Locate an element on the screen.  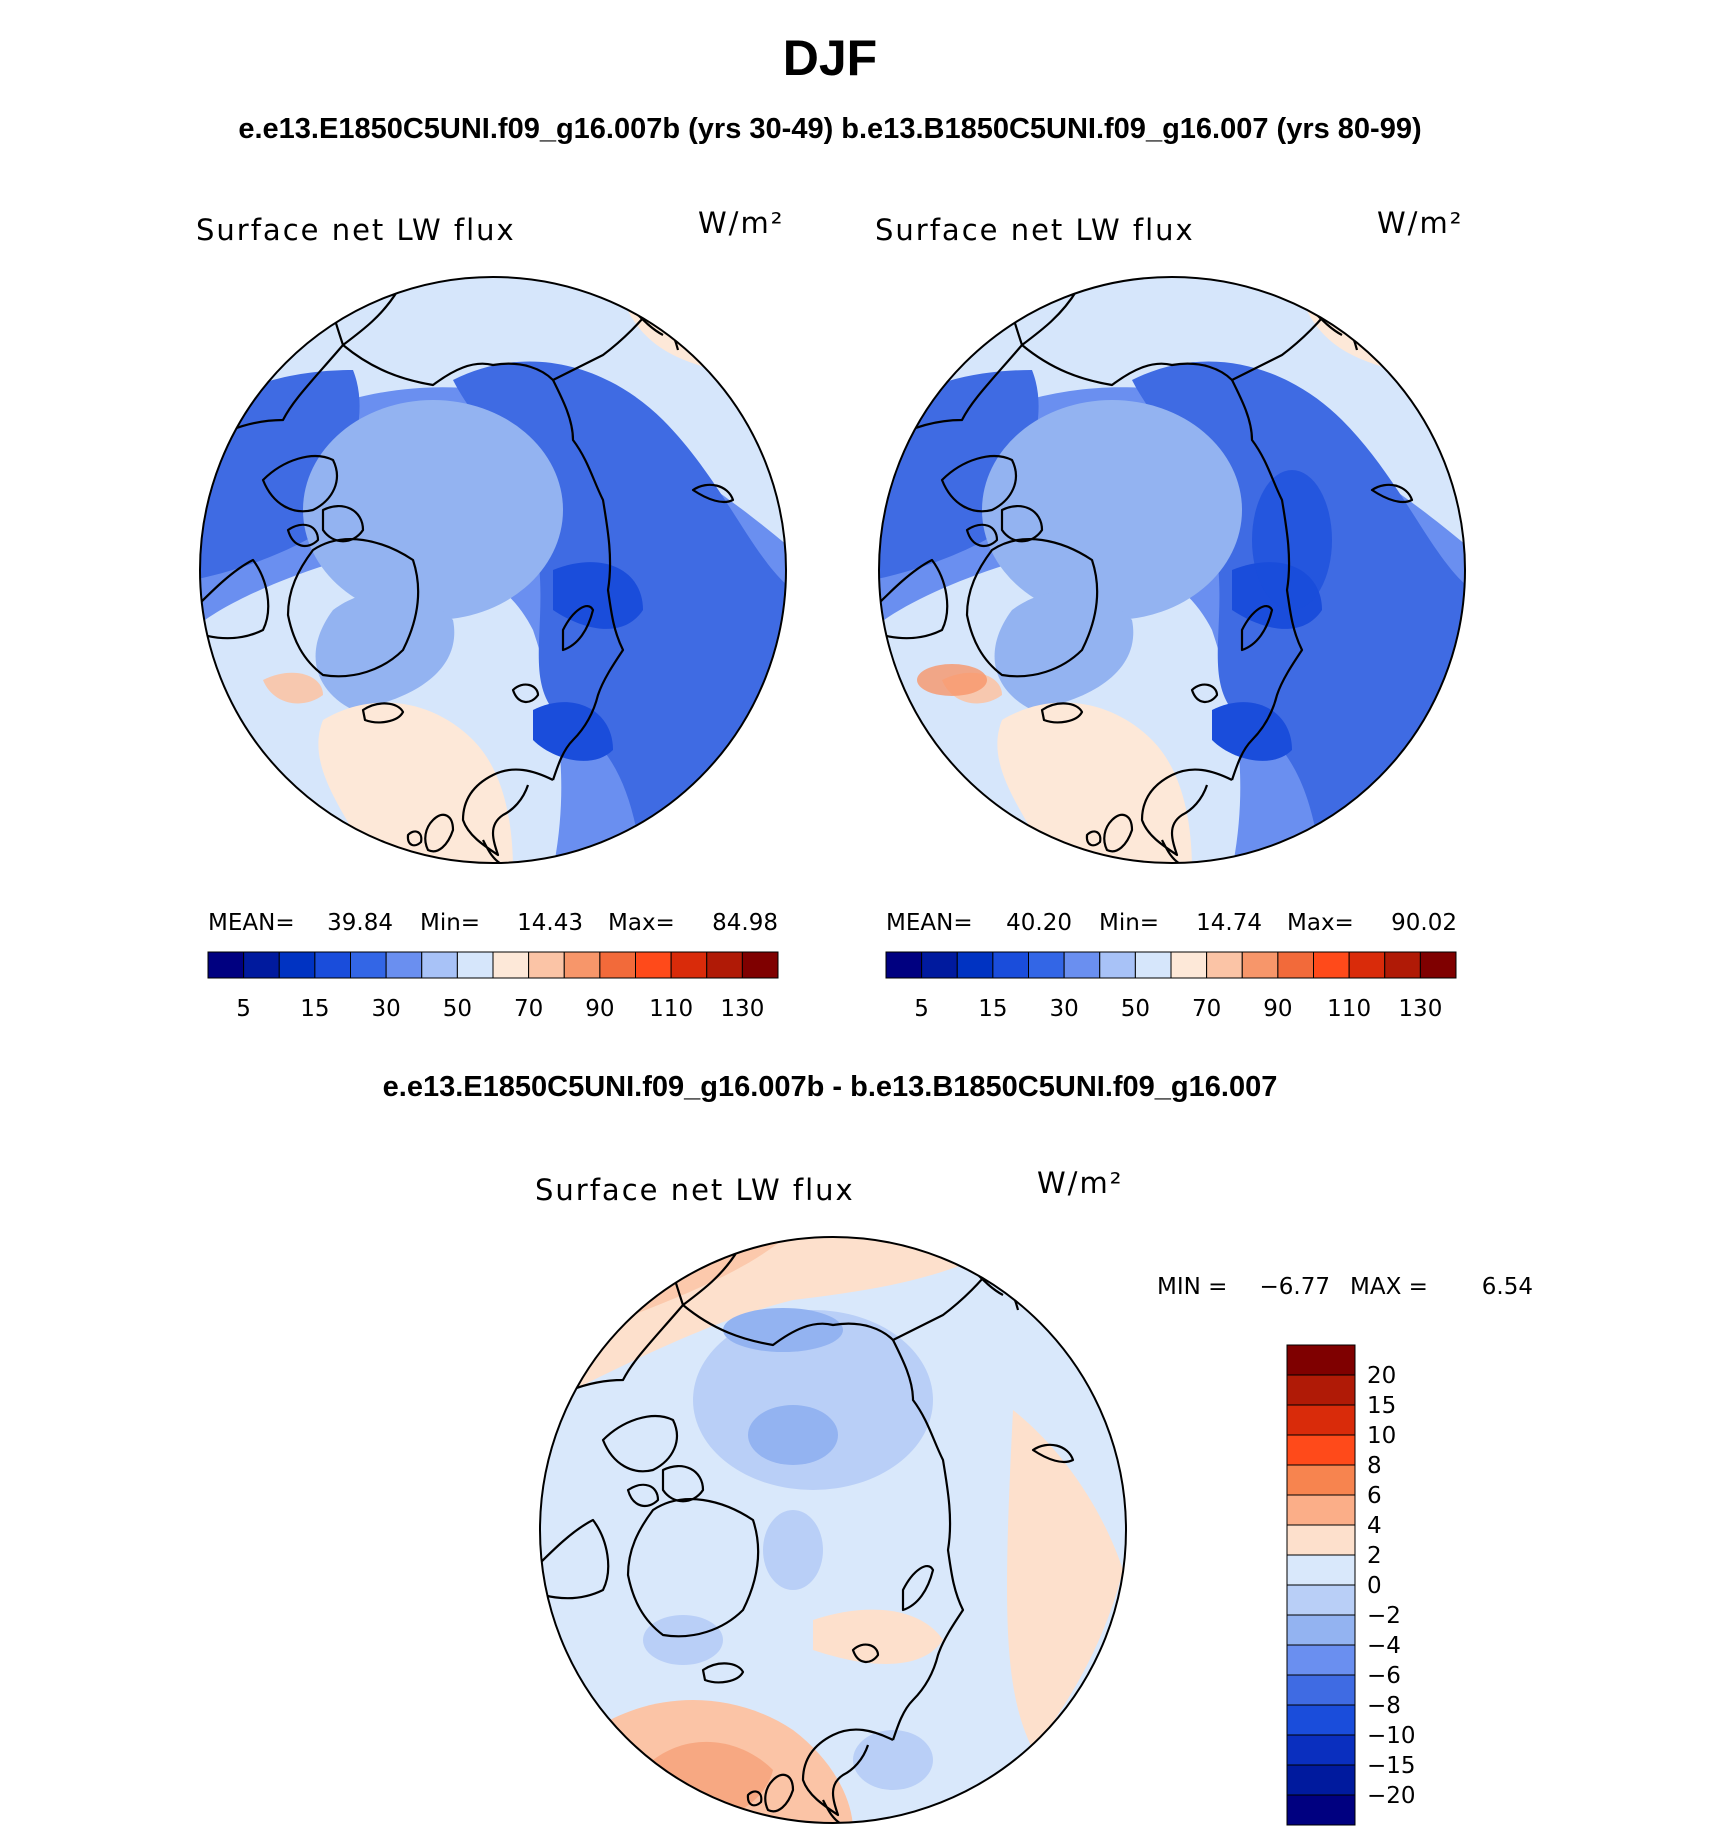
panel-diff-colorbar-label: −10 is located at coordinates (1391, 1736).